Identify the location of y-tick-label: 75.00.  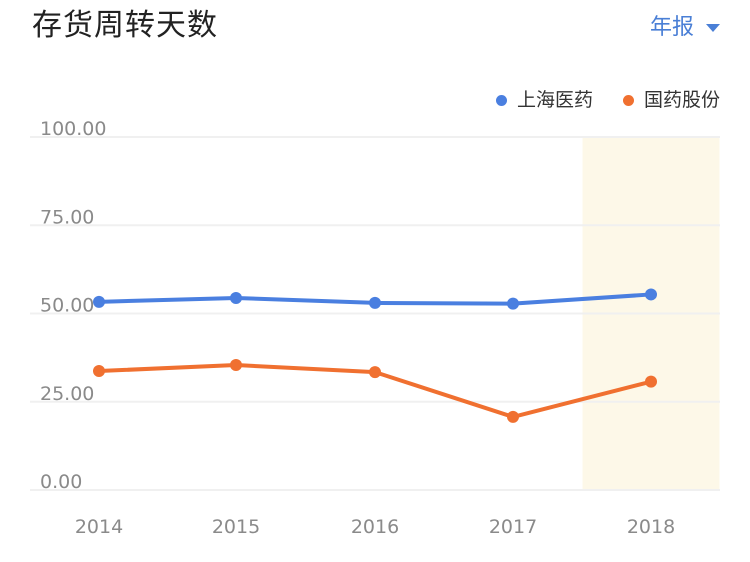
(67, 217).